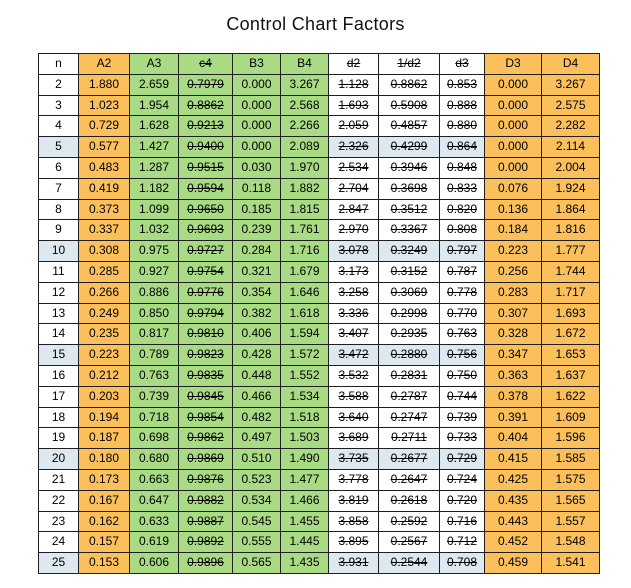 The image size is (631, 588). I want to click on col-header-b3: B3, so click(256, 64).